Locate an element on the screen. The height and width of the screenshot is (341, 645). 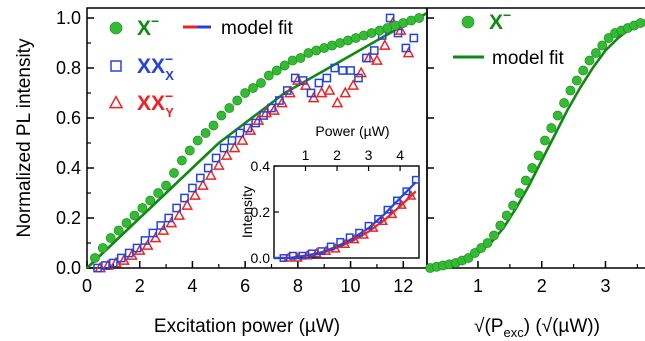
x-tick-label: 6 is located at coordinates (245, 286).